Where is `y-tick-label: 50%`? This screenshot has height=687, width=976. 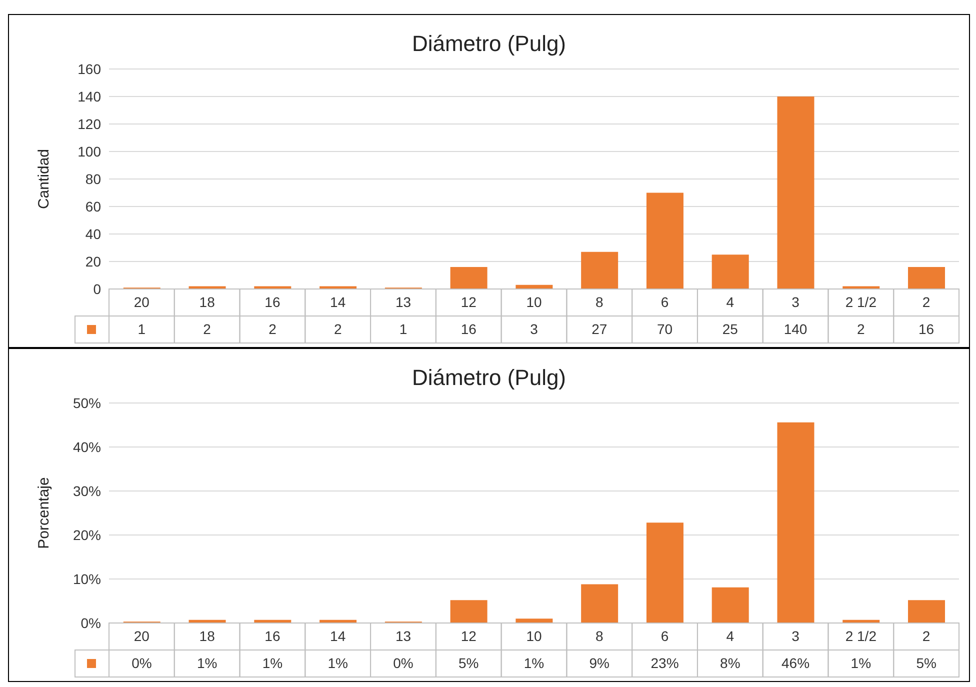 y-tick-label: 50% is located at coordinates (86, 402).